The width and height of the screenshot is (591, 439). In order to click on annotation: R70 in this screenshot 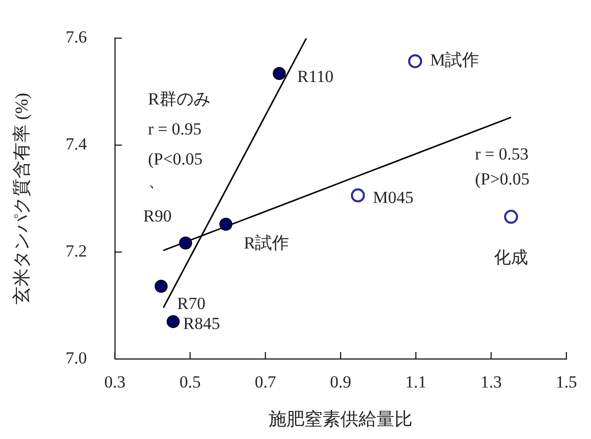, I will do `click(191, 303)`.